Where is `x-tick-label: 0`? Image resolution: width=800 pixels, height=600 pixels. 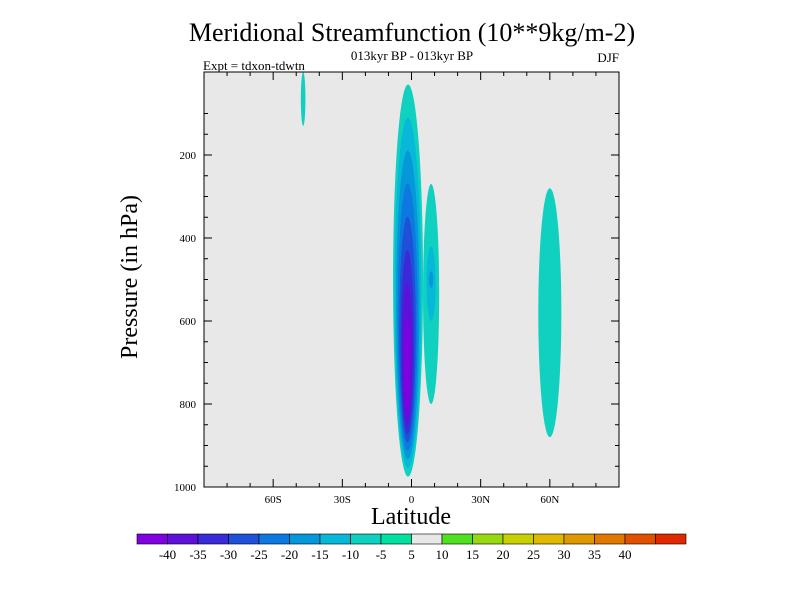 x-tick-label: 0 is located at coordinates (412, 500).